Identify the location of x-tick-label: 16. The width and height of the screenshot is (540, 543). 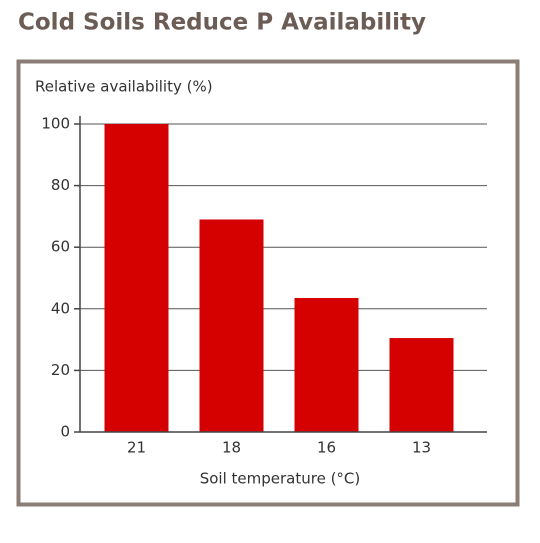
(326, 448).